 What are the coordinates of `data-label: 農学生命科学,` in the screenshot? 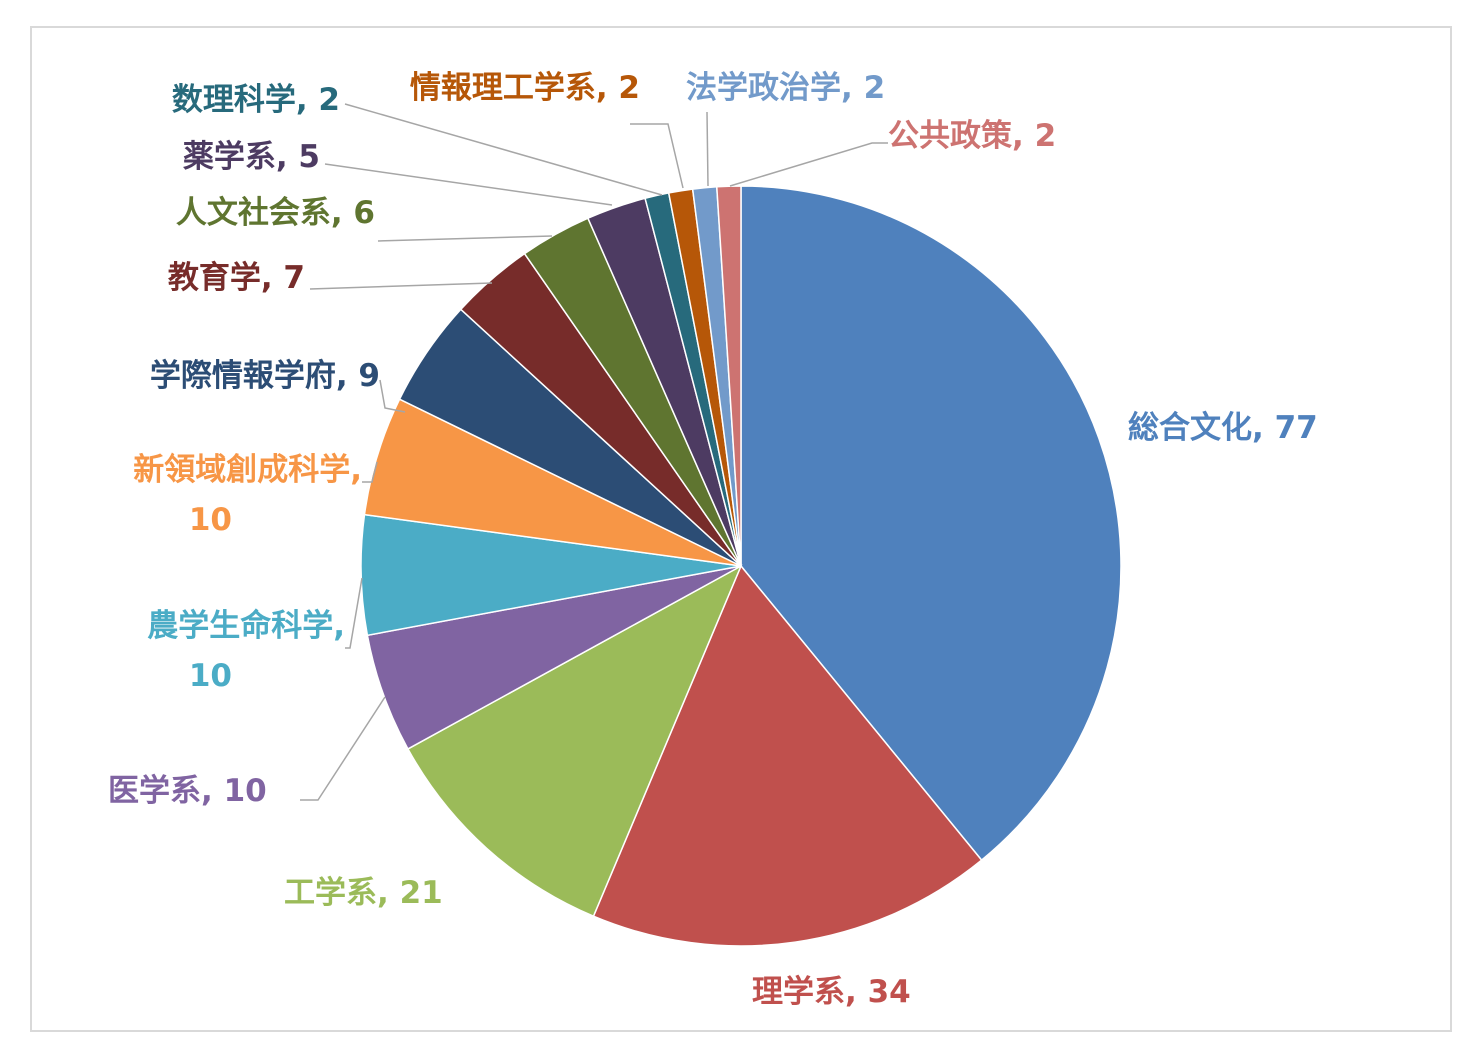 It's located at (246, 626).